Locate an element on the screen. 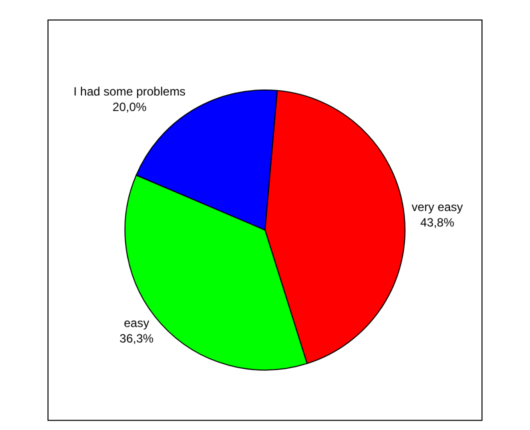 The height and width of the screenshot is (430, 530). data-label: 36,3% is located at coordinates (137, 339).